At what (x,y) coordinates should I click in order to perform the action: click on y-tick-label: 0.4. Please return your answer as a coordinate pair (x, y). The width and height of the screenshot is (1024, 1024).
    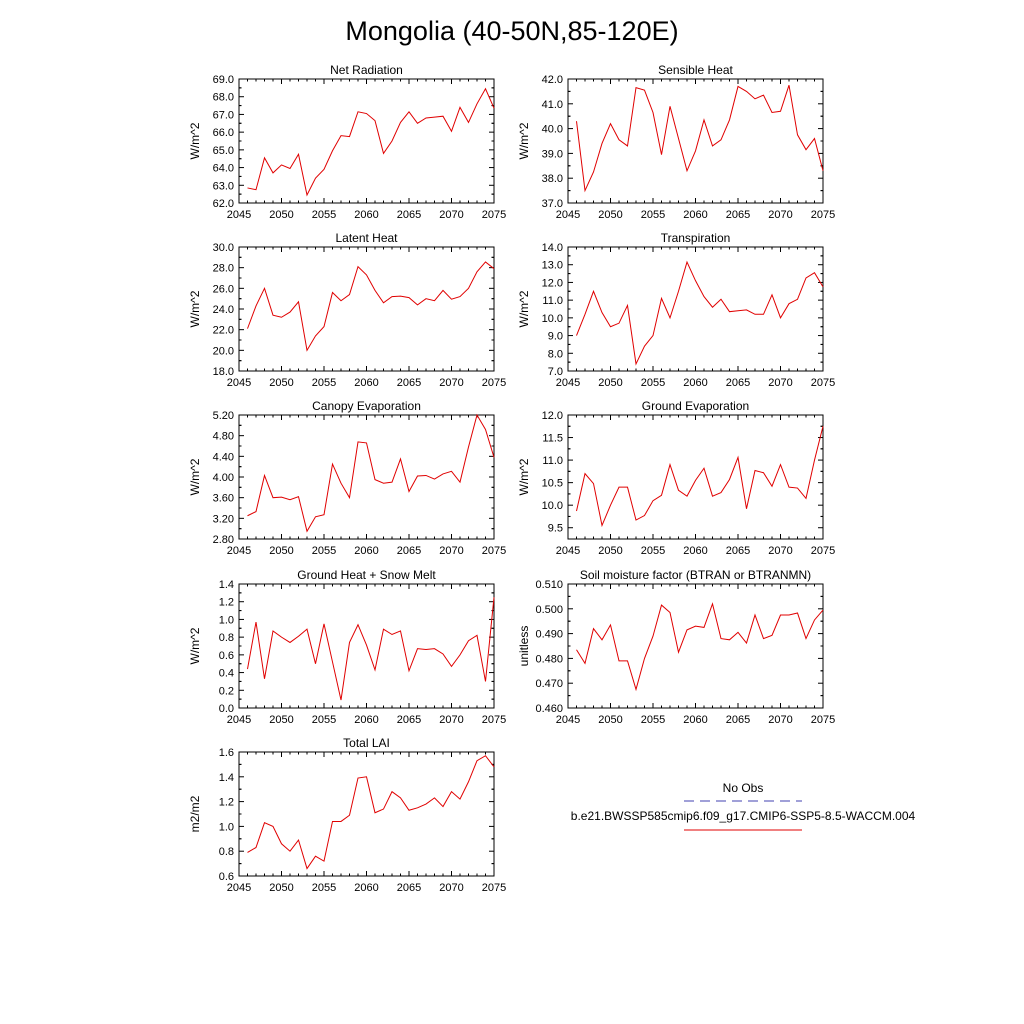
    Looking at the image, I should click on (226, 674).